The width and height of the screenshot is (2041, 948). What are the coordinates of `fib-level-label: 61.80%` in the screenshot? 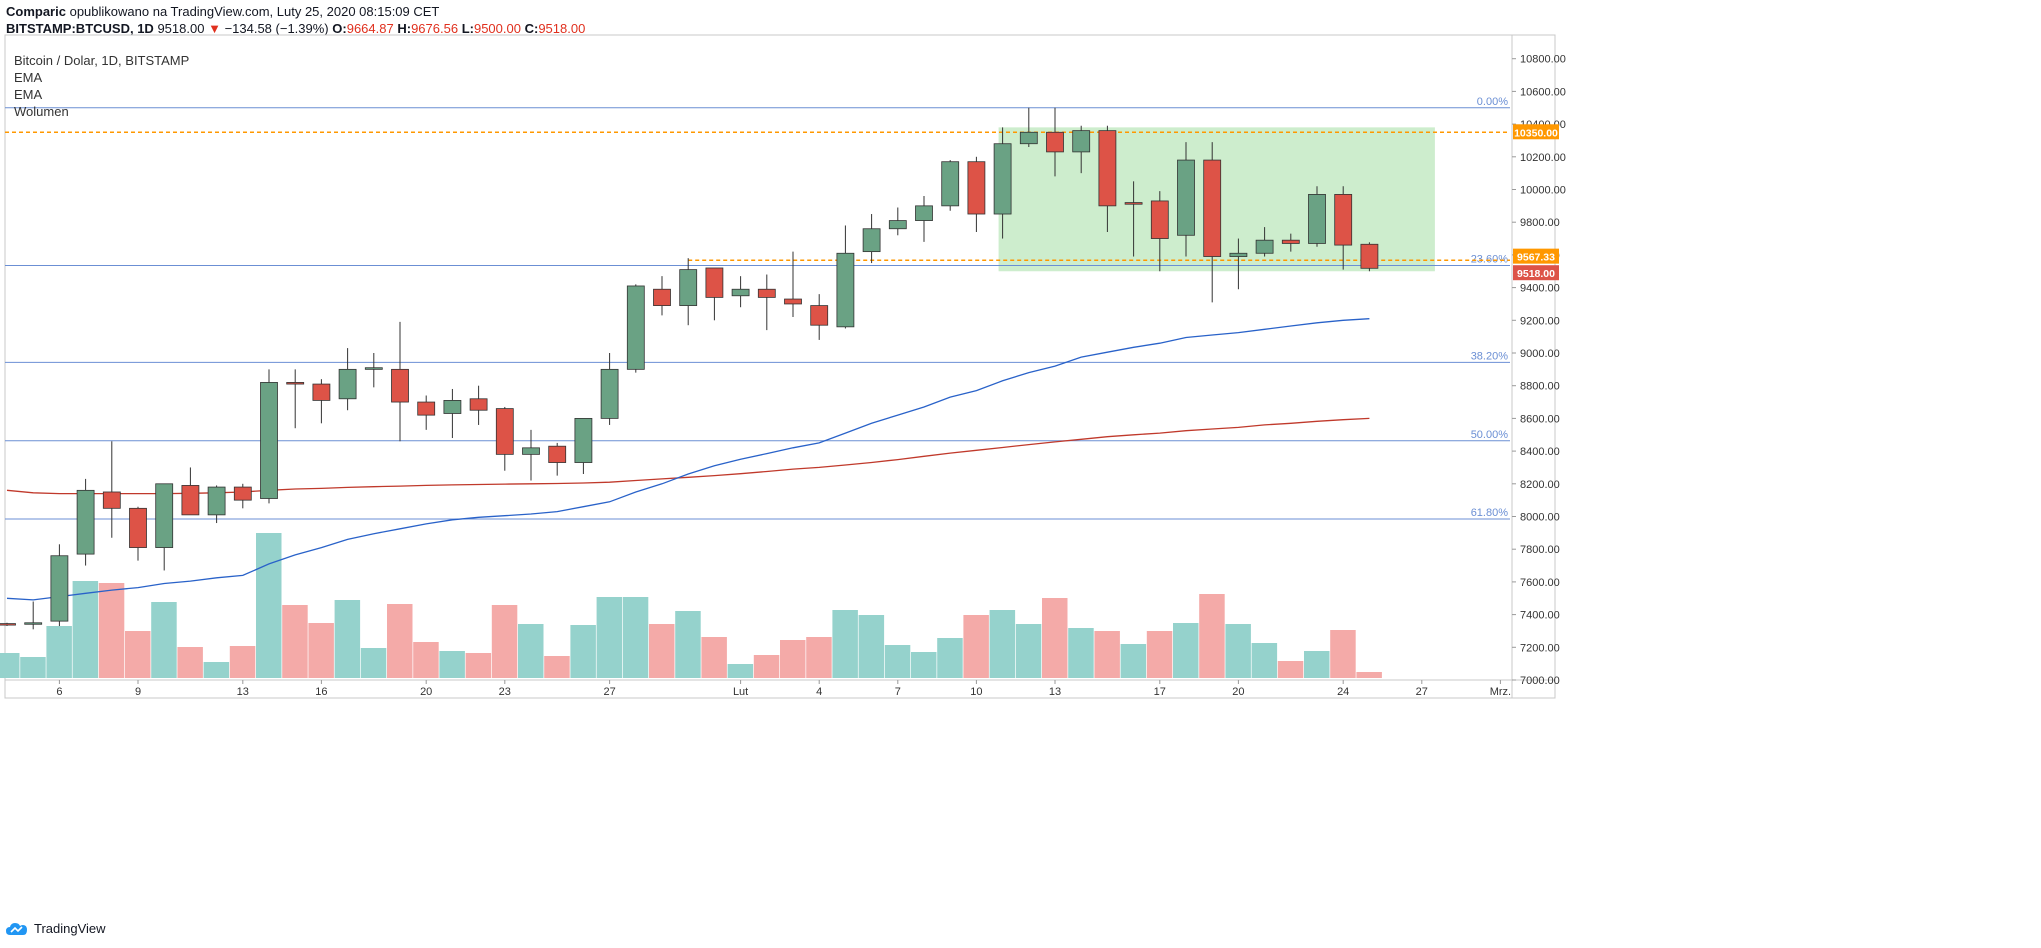 It's located at (1490, 513).